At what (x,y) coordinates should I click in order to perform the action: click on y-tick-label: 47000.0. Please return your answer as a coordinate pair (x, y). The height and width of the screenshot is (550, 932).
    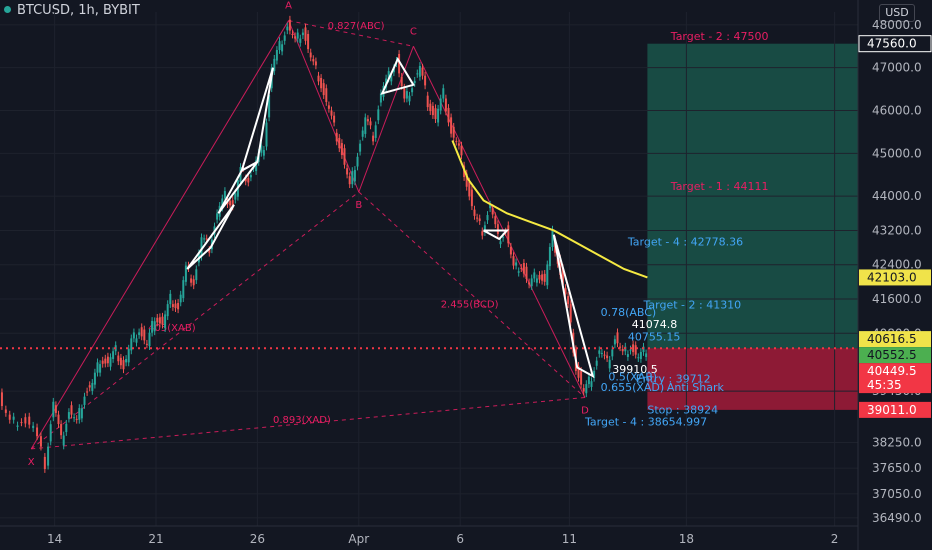
    Looking at the image, I should click on (897, 68).